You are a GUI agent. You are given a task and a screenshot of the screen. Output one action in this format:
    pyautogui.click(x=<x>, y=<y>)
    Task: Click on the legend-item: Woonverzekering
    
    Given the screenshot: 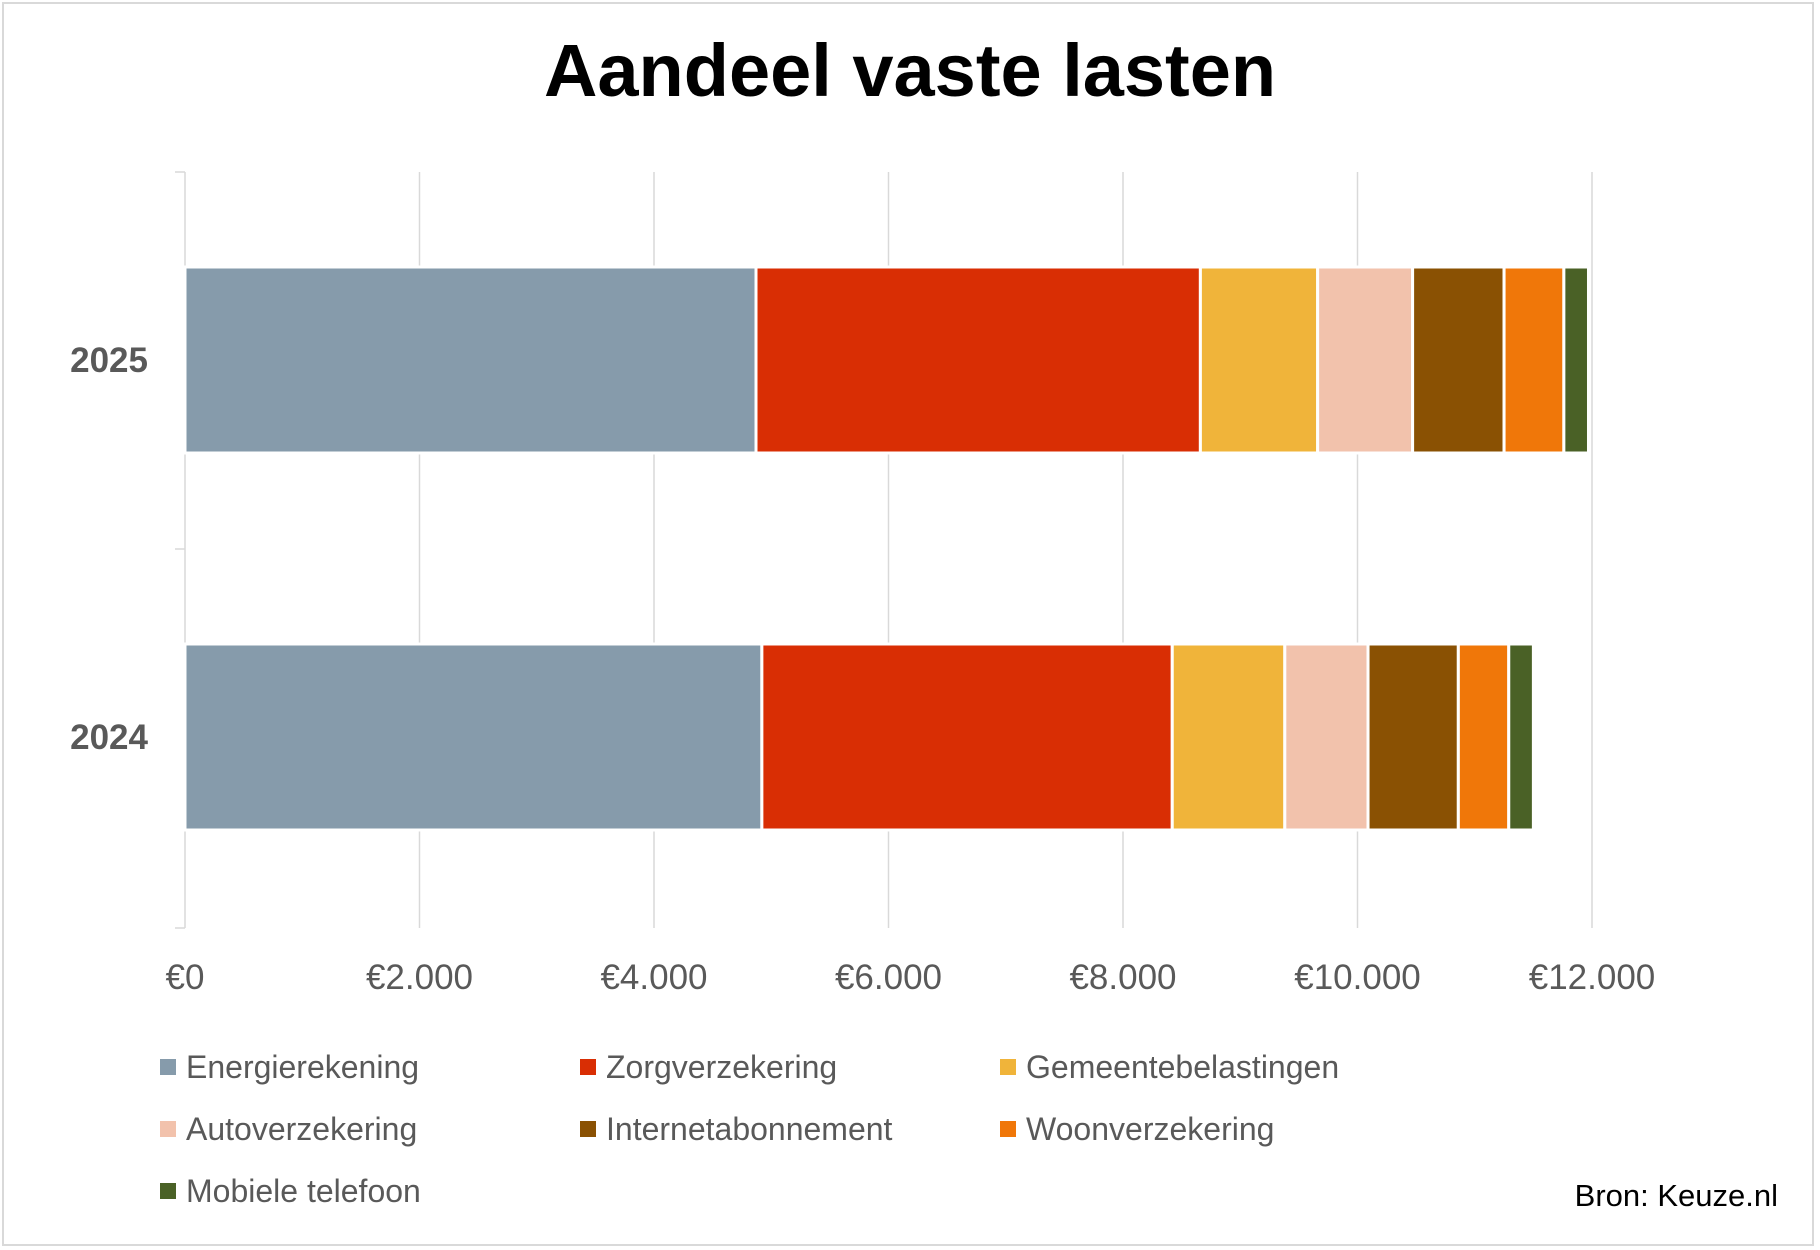 What is the action you would take?
    pyautogui.click(x=1230, y=1129)
    